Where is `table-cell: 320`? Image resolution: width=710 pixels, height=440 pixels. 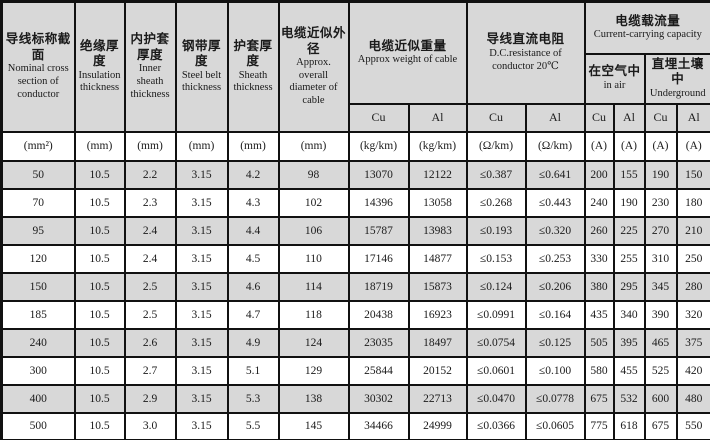
table-cell: 320 is located at coordinates (692, 314).